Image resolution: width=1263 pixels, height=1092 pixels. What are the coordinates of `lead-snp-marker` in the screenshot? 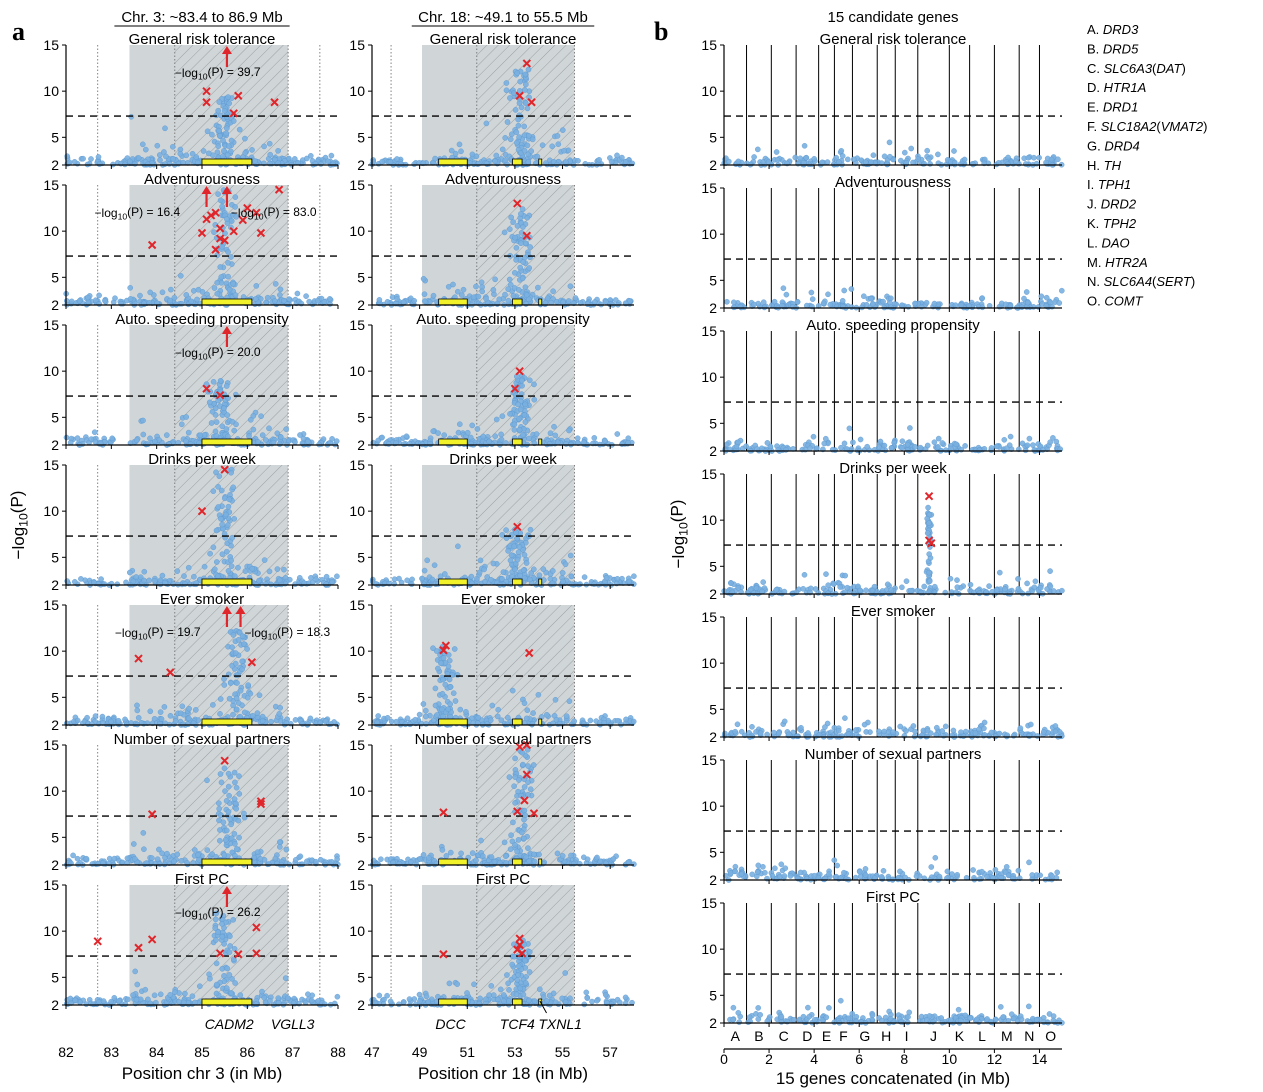 It's located at (233, 113).